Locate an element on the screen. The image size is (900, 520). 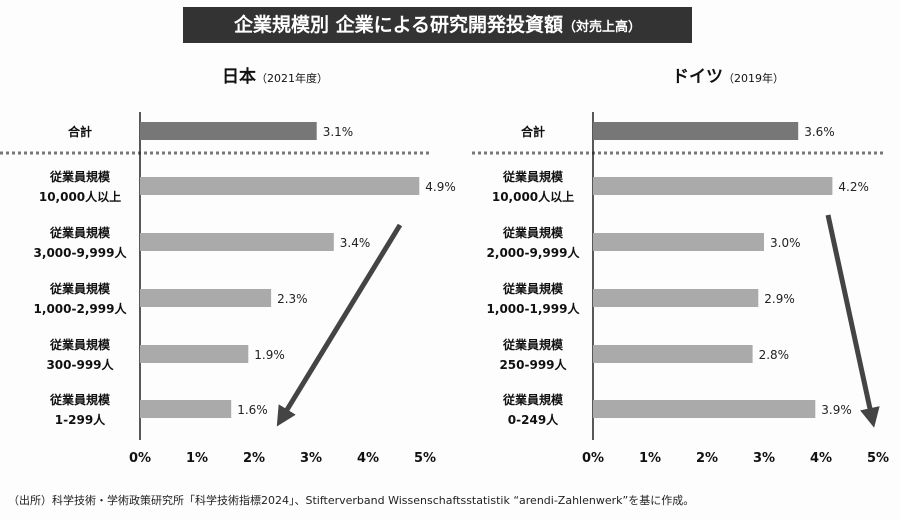
japan-x-tick-label: 0% is located at coordinates (140, 458).